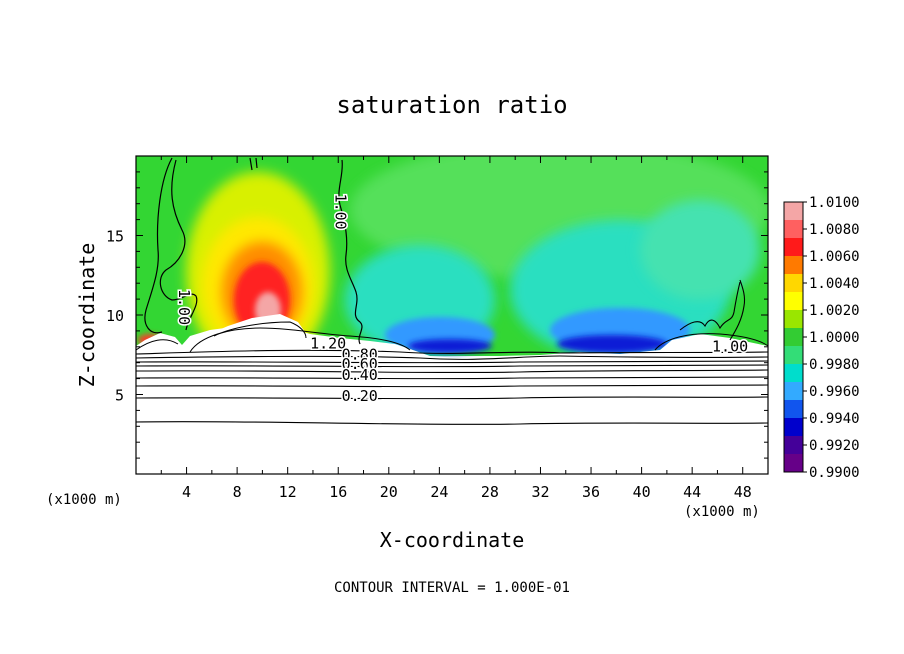 The width and height of the screenshot is (904, 654). What do you see at coordinates (119, 396) in the screenshot?
I see `y-tick-label: 5` at bounding box center [119, 396].